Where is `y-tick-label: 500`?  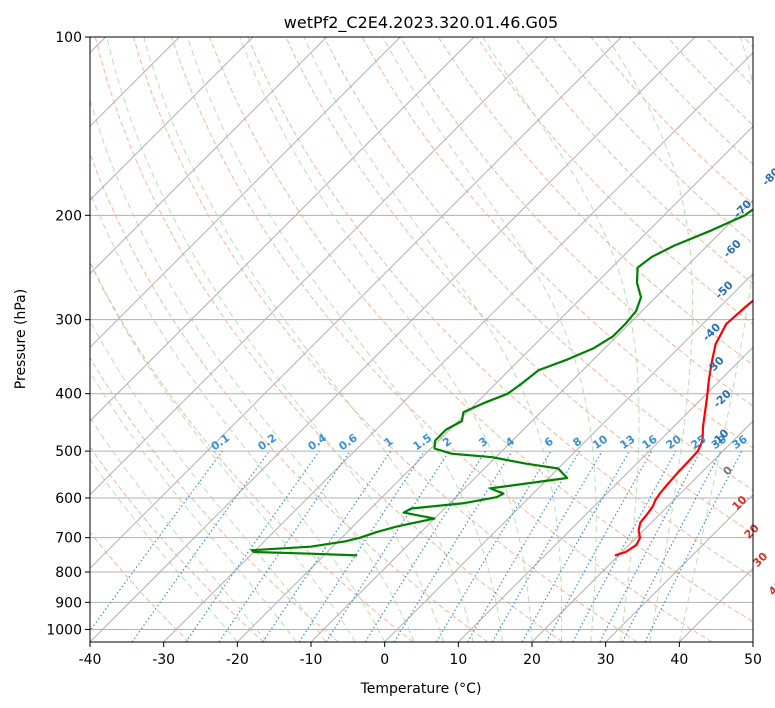
y-tick-label: 500 is located at coordinates (68, 452).